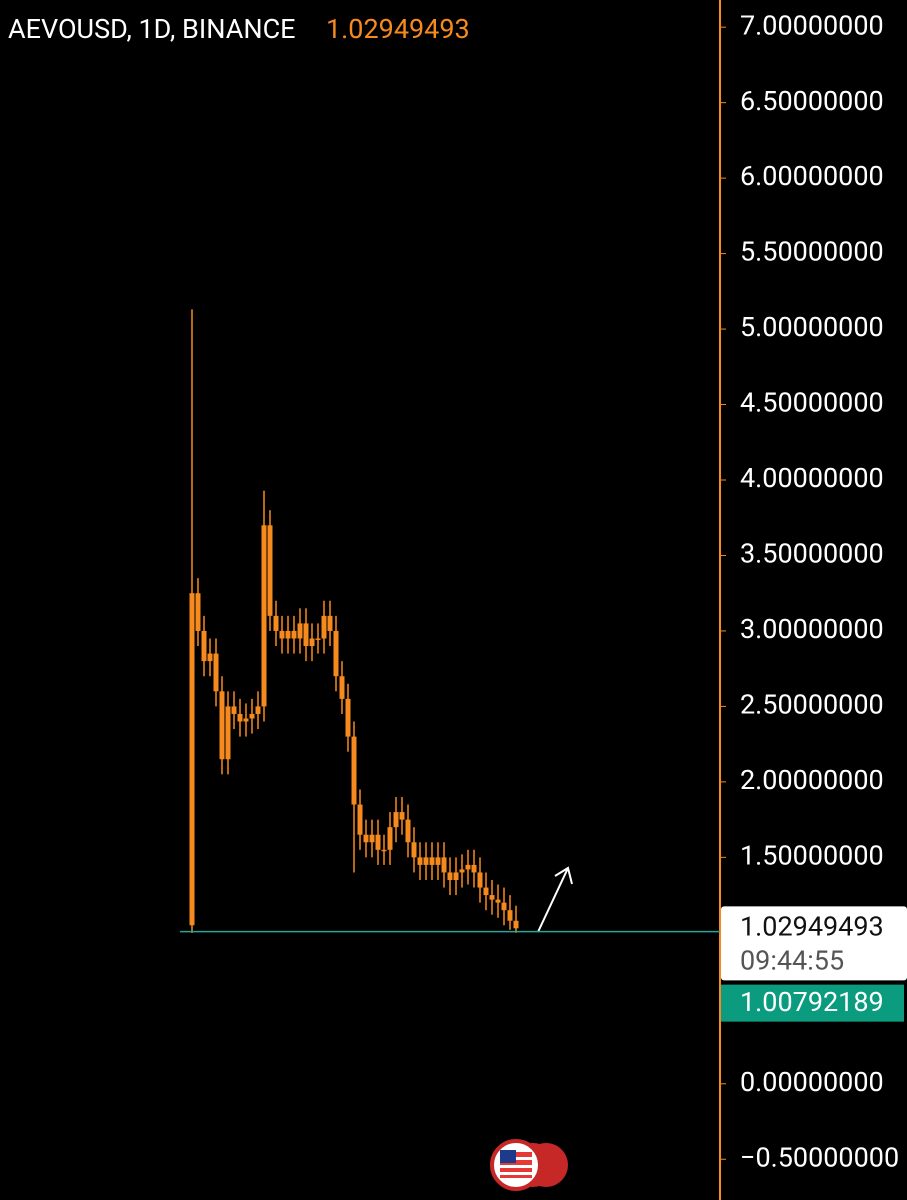 This screenshot has height=1200, width=907. I want to click on y-tick-label: 3.00000000, so click(812, 629).